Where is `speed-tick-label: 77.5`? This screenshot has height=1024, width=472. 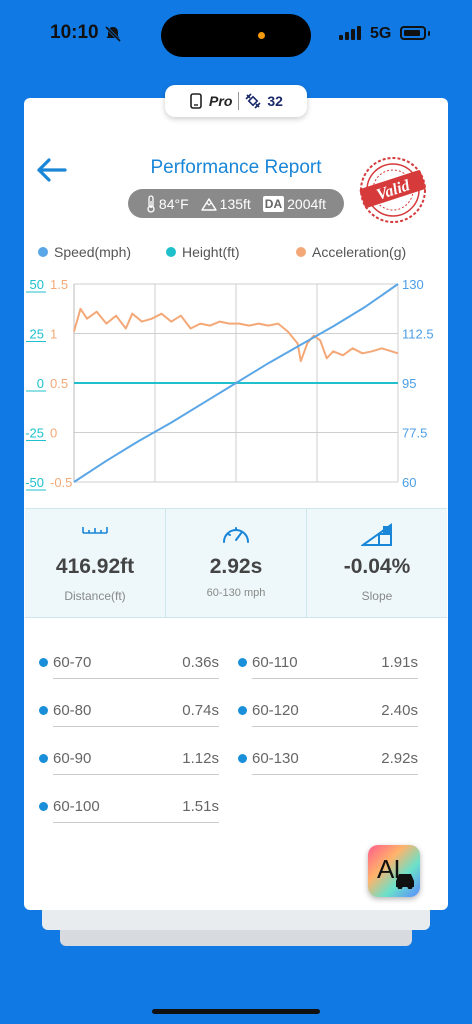
speed-tick-label: 77.5 is located at coordinates (414, 433).